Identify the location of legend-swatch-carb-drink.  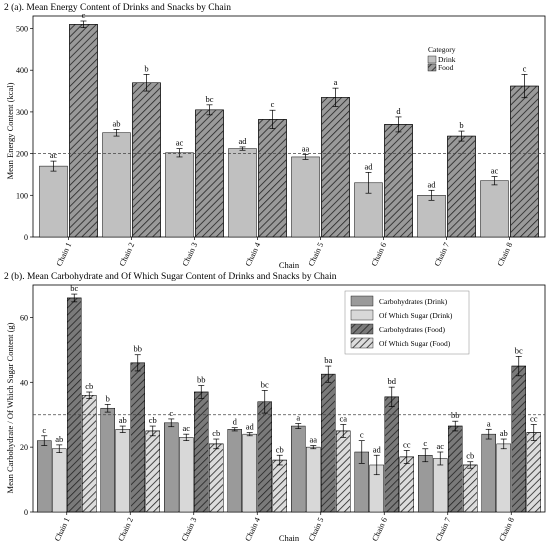
(362, 301).